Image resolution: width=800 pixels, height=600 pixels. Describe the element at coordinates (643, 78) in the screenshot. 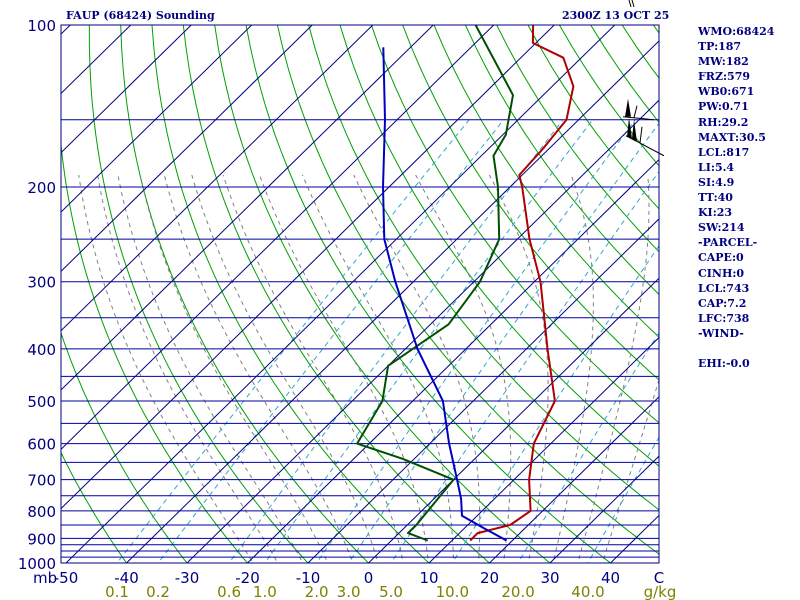

I see `wind-barbs` at that location.